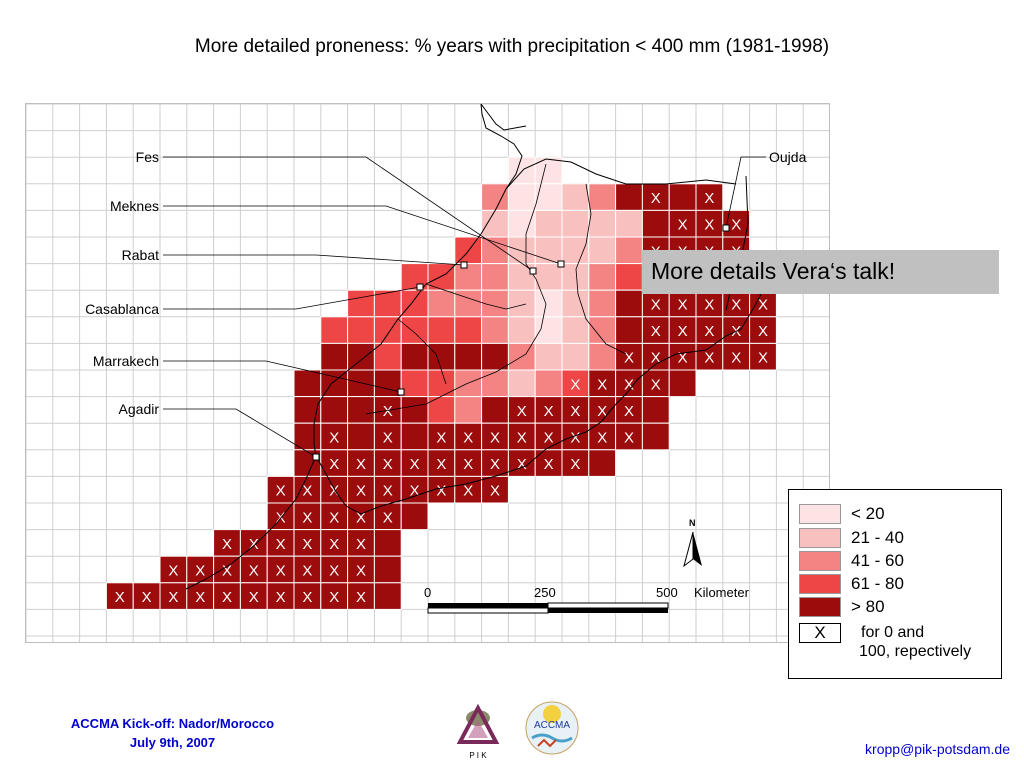  I want to click on scale-tick-0: 0, so click(427, 592).